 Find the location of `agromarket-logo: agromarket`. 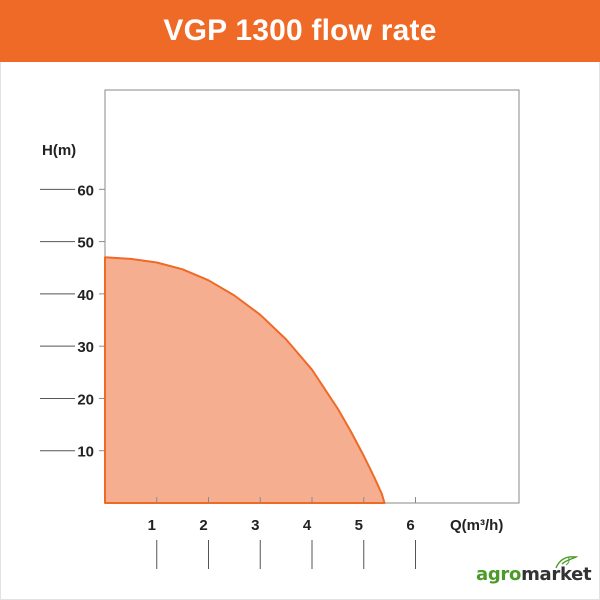

agromarket-logo: agromarket is located at coordinates (536, 574).